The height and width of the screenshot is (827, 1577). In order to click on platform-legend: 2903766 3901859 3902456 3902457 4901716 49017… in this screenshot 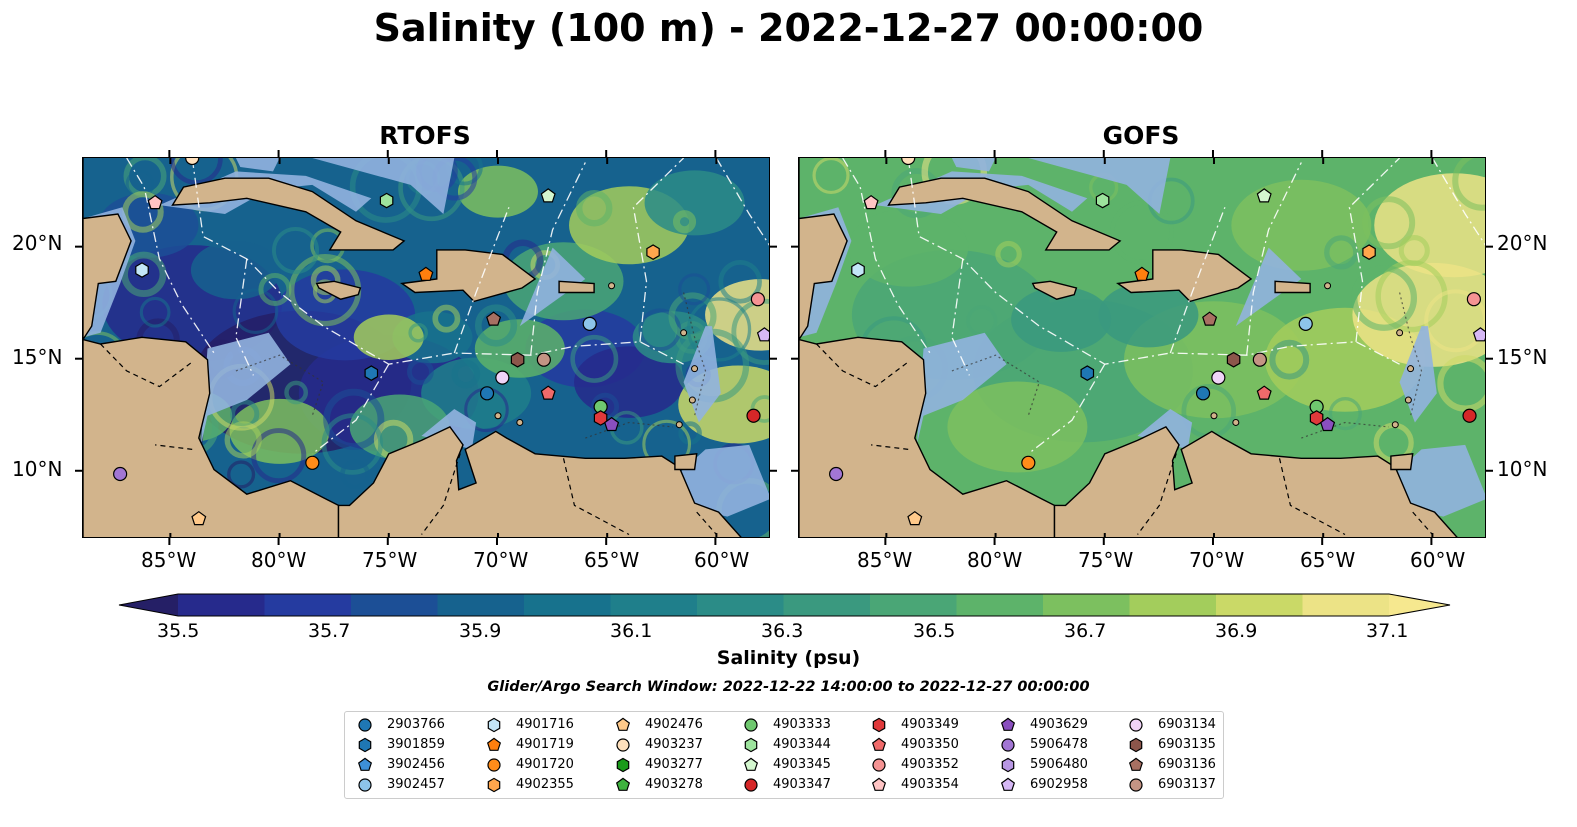, I will do `click(784, 755)`.